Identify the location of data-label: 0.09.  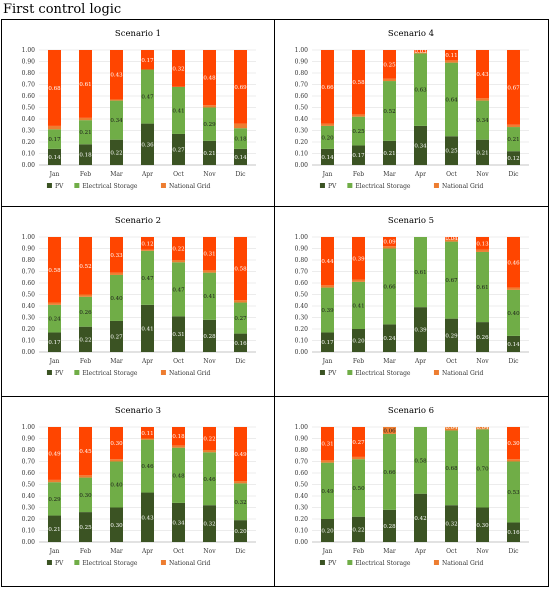
(389, 243).